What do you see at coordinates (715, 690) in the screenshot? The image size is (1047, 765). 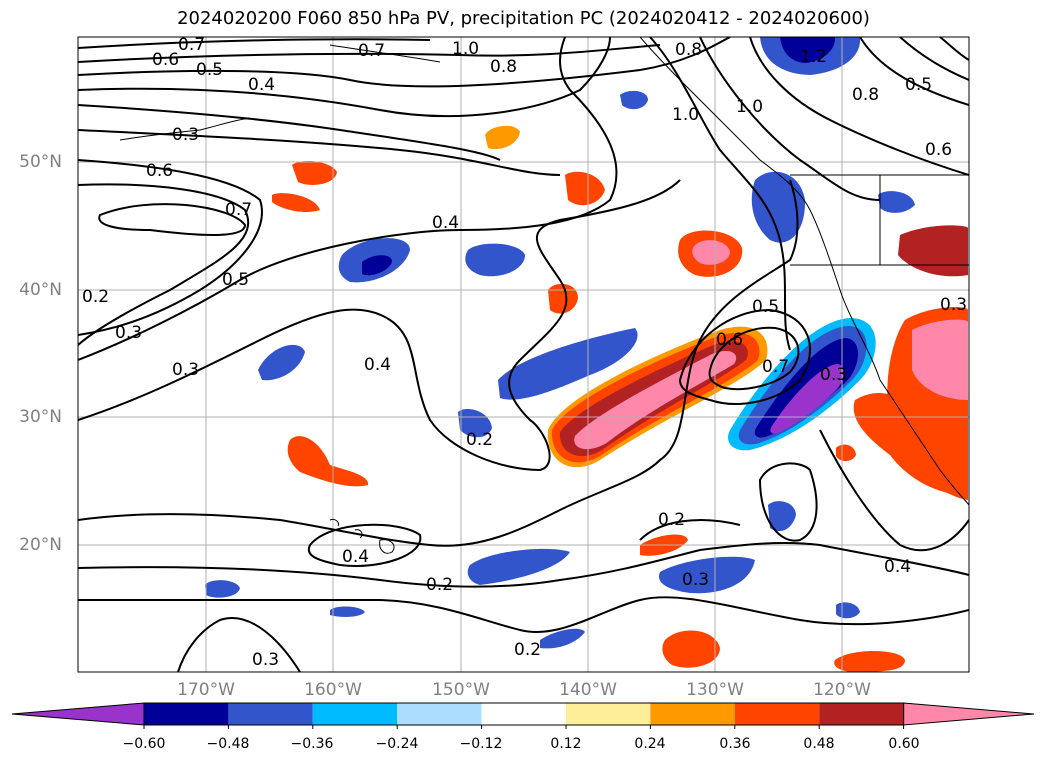 I see `lon-tick-label: 130°W` at bounding box center [715, 690].